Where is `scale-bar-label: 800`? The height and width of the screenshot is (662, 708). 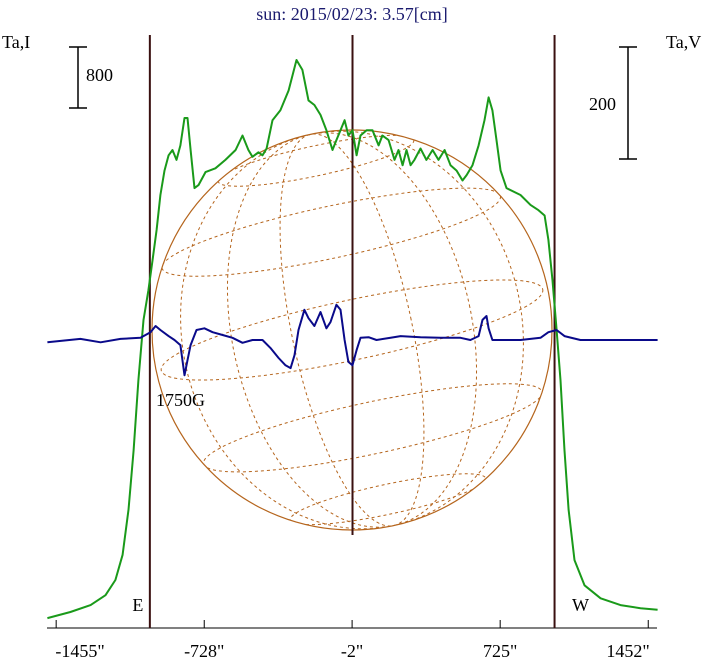
scale-bar-label: 800 is located at coordinates (99, 75).